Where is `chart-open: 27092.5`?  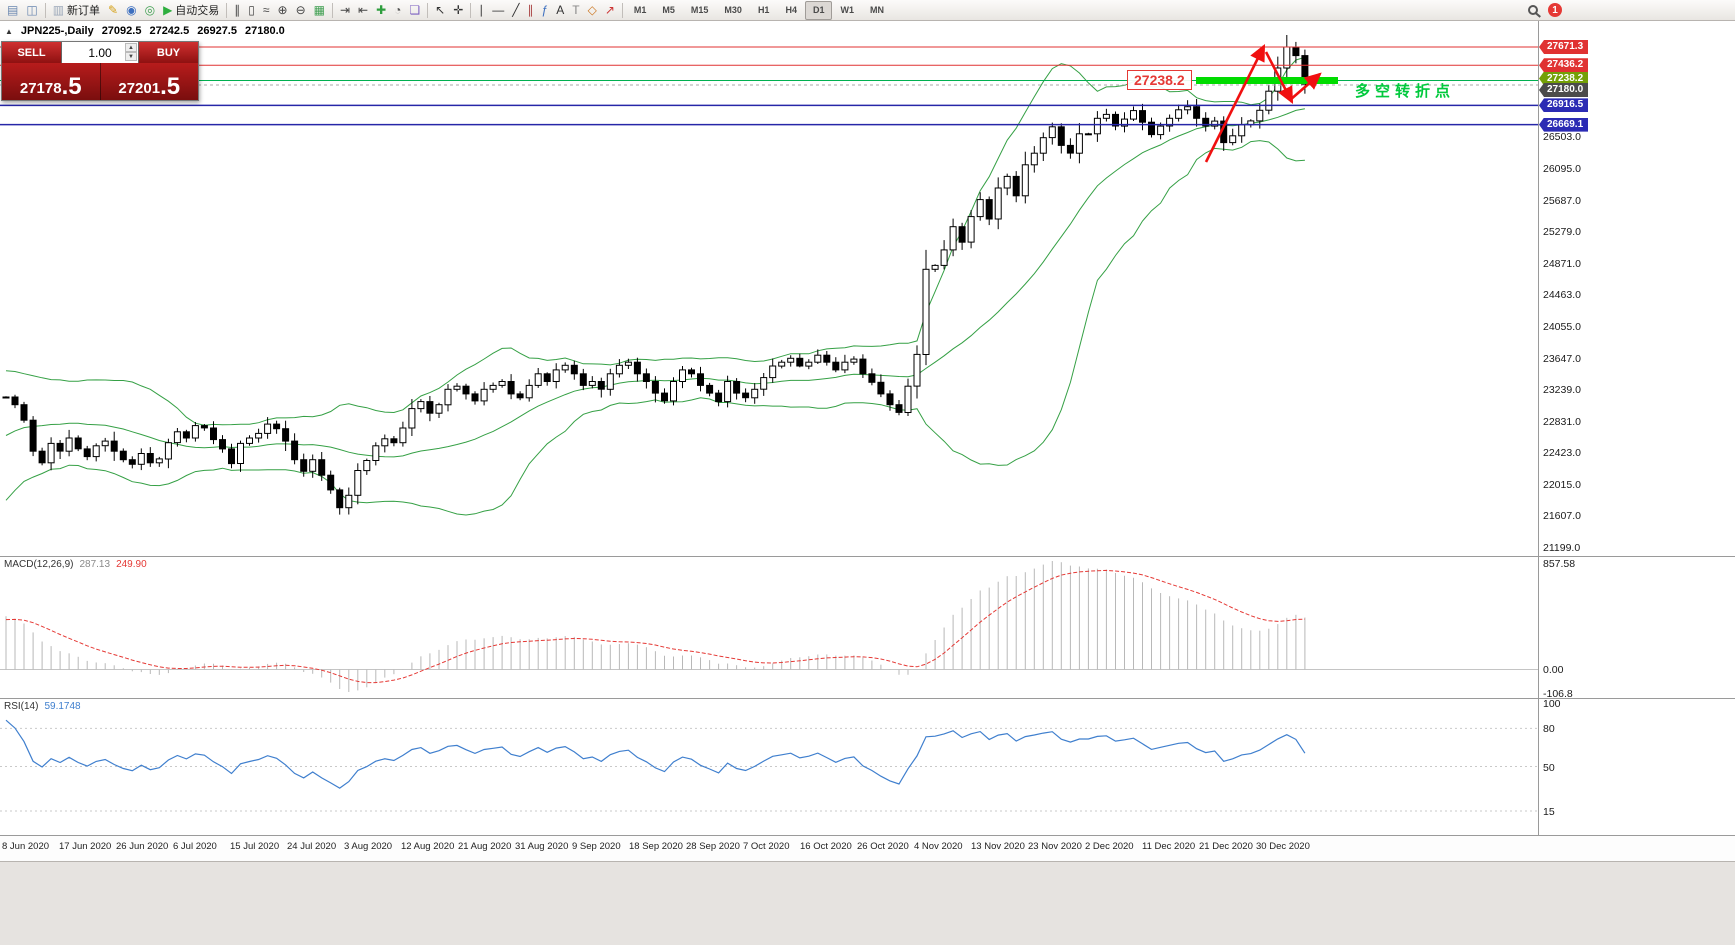 chart-open: 27092.5 is located at coordinates (121, 31).